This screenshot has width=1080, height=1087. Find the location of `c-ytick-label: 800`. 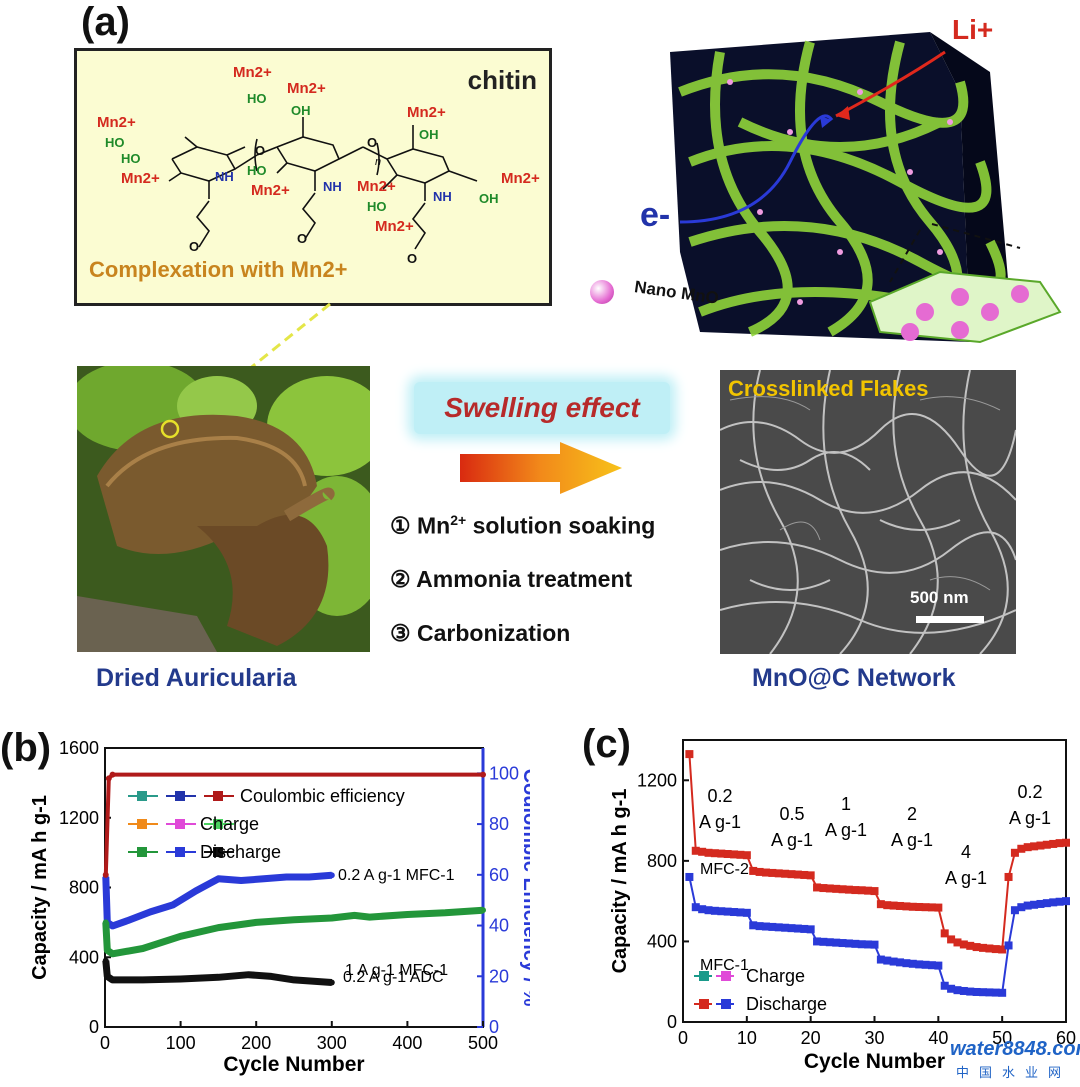

c-ytick-label: 800 is located at coordinates (662, 861).